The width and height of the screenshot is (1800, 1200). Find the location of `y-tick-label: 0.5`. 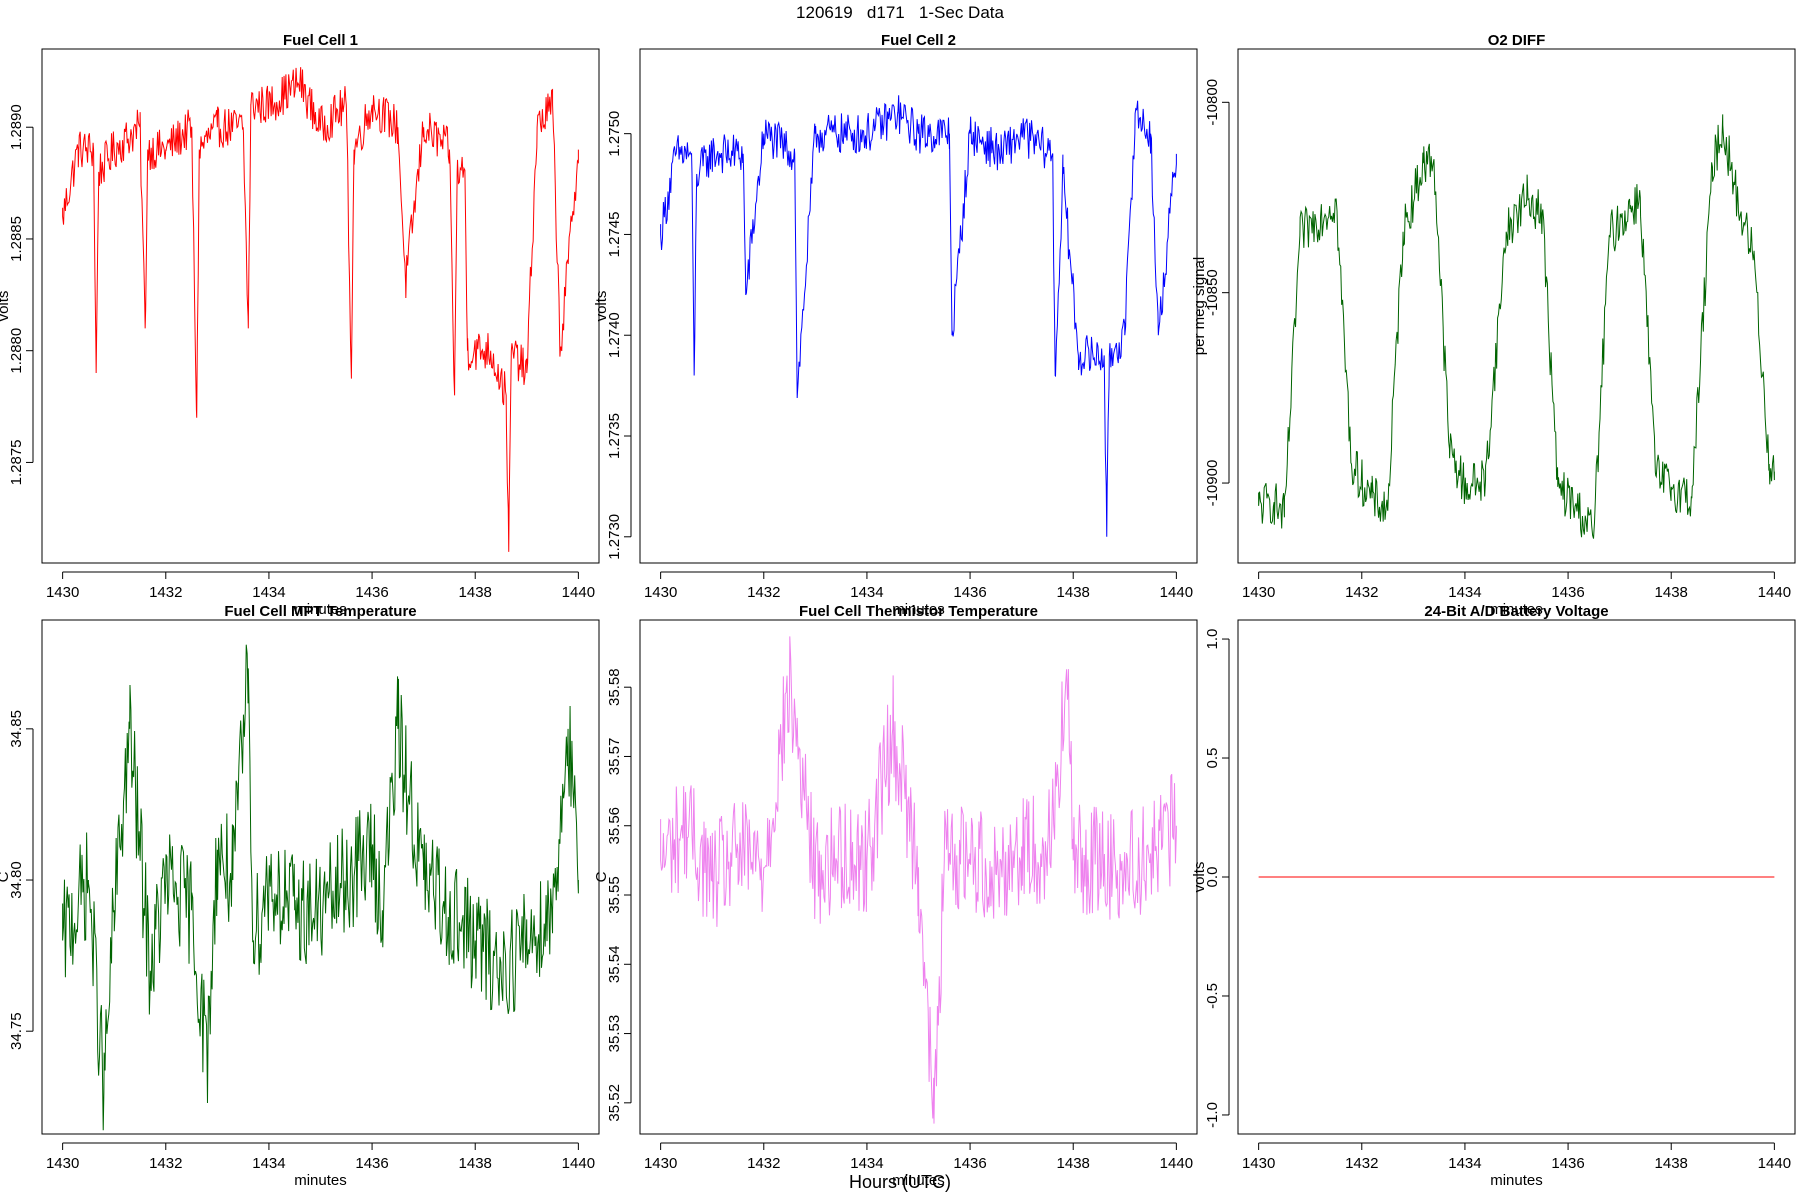

y-tick-label: 0.5 is located at coordinates (1212, 758).